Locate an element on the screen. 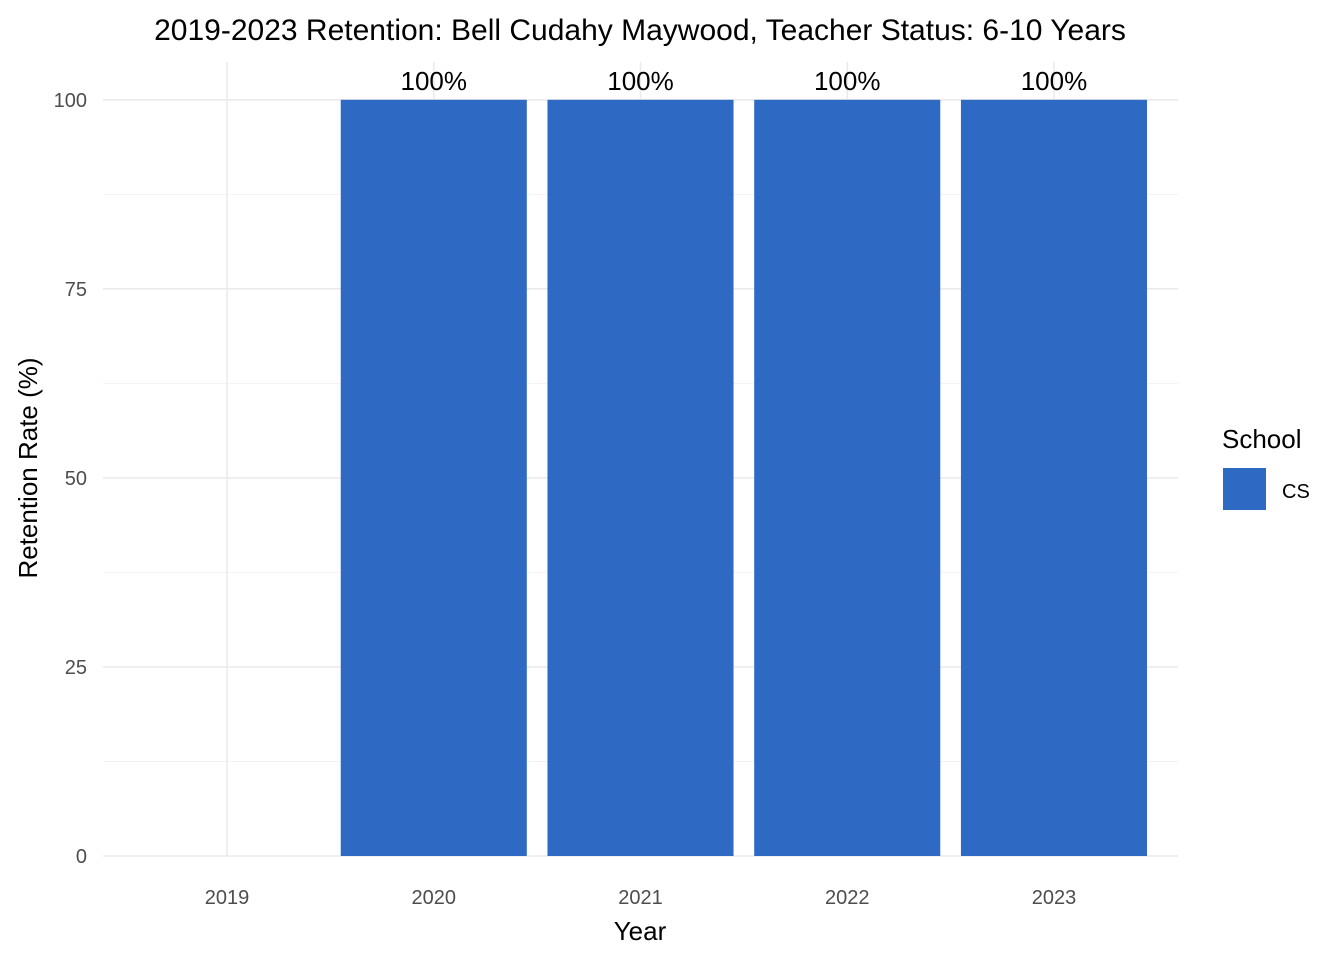 This screenshot has height=960, width=1344. y-tick-label: 100 is located at coordinates (70, 101).